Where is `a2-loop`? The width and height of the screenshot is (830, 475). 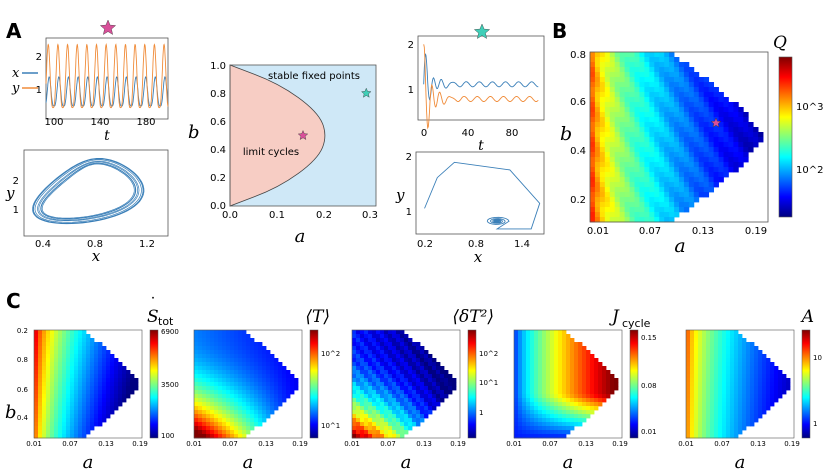 a2-loop is located at coordinates (88, 191).